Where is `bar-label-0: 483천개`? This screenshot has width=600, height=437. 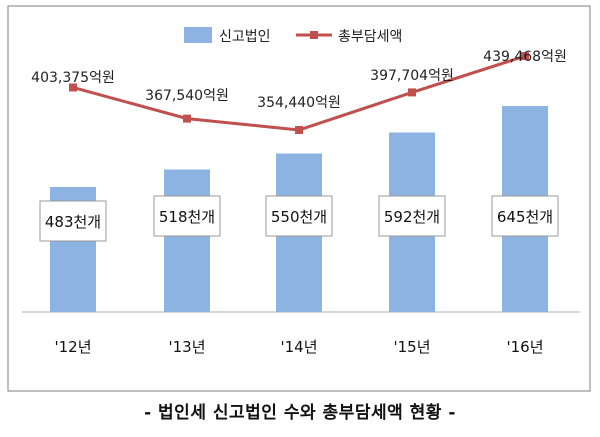 bar-label-0: 483천개 is located at coordinates (73, 222).